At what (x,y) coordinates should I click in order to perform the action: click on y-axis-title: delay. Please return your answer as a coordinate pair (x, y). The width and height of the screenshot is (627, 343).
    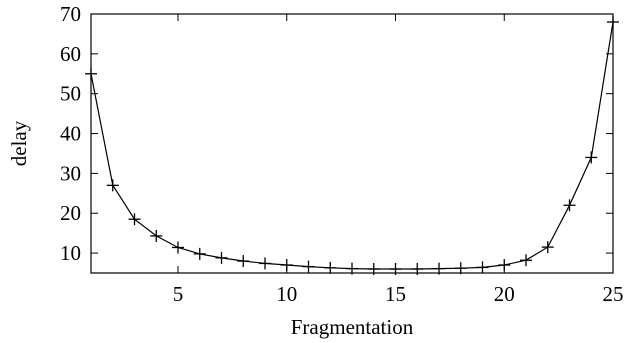
    Looking at the image, I should click on (19, 143).